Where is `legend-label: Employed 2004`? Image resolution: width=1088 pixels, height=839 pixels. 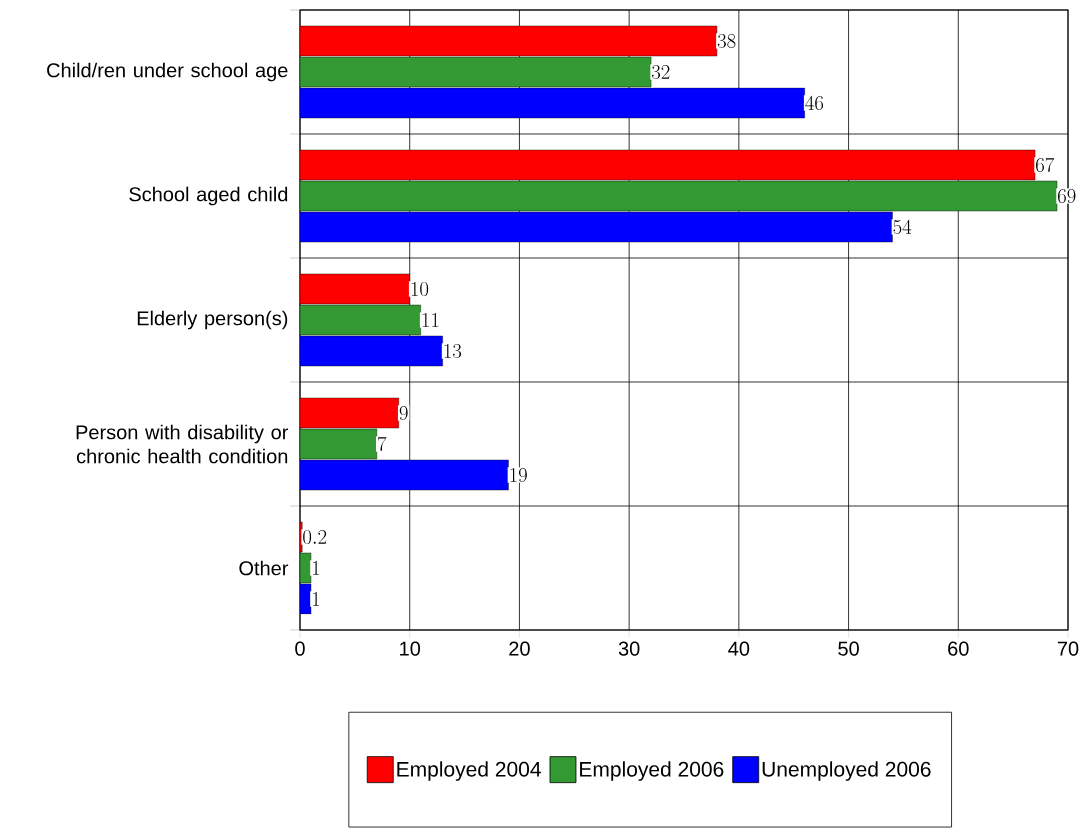 legend-label: Employed 2004 is located at coordinates (469, 771).